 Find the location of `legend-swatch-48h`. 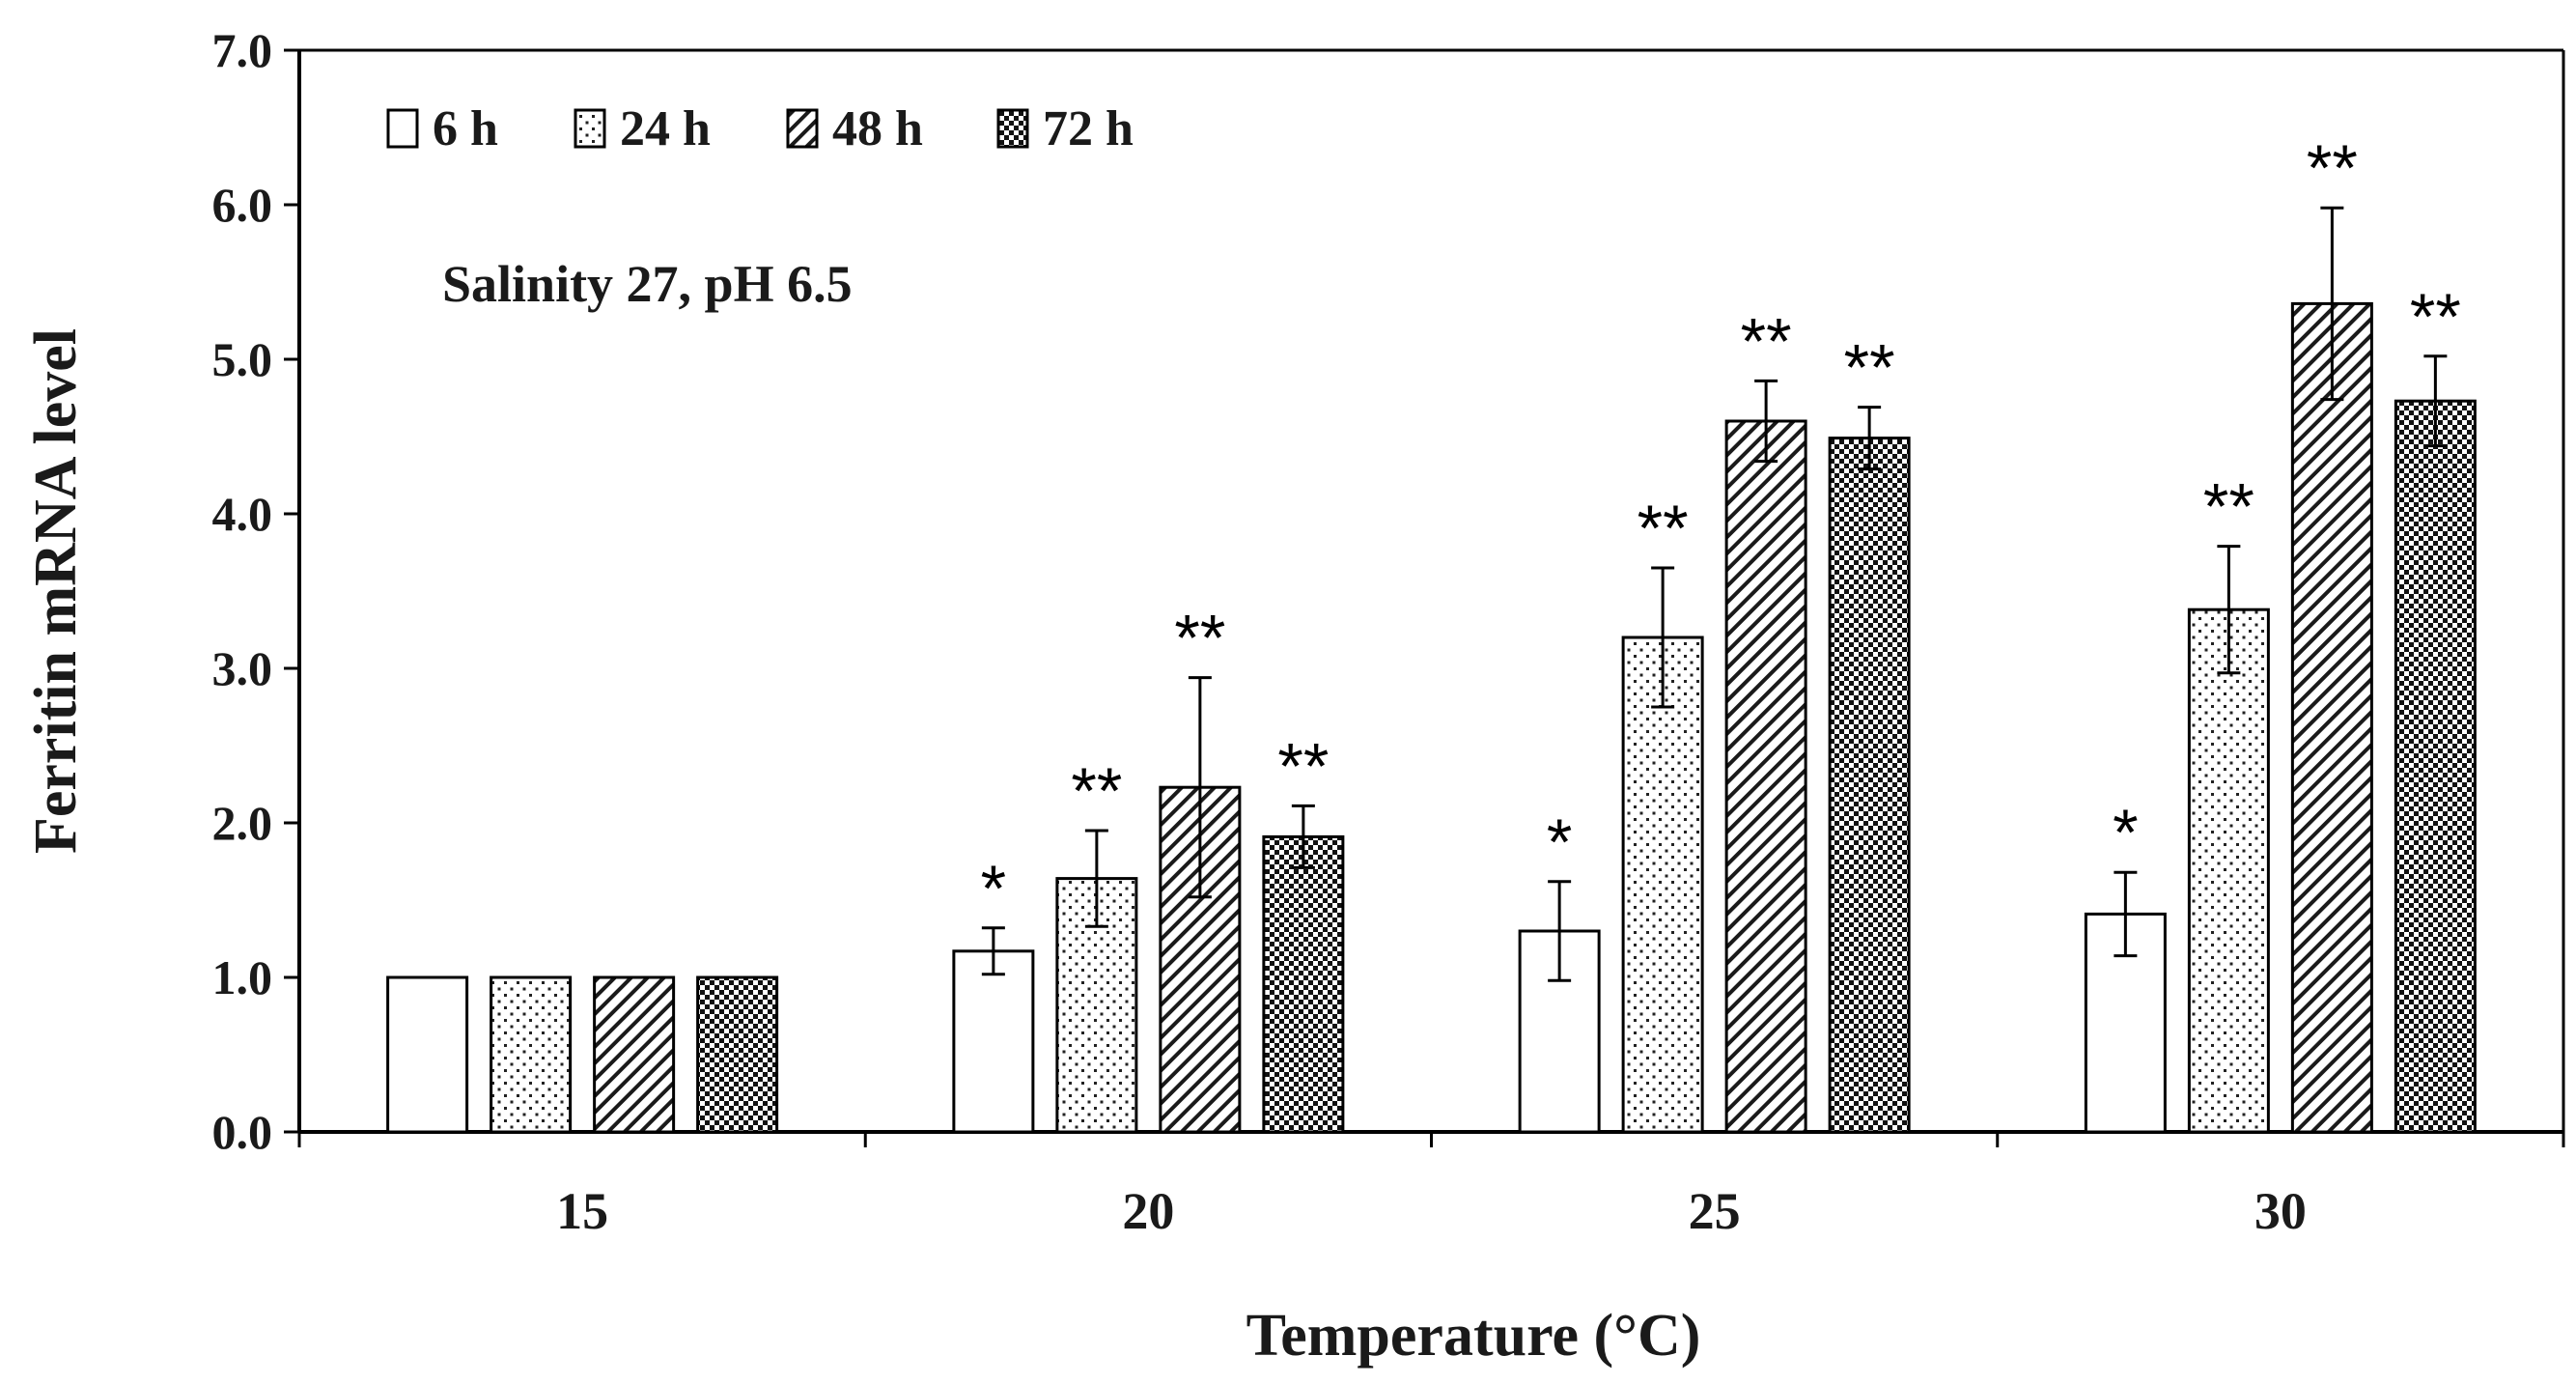

legend-swatch-48h is located at coordinates (803, 128).